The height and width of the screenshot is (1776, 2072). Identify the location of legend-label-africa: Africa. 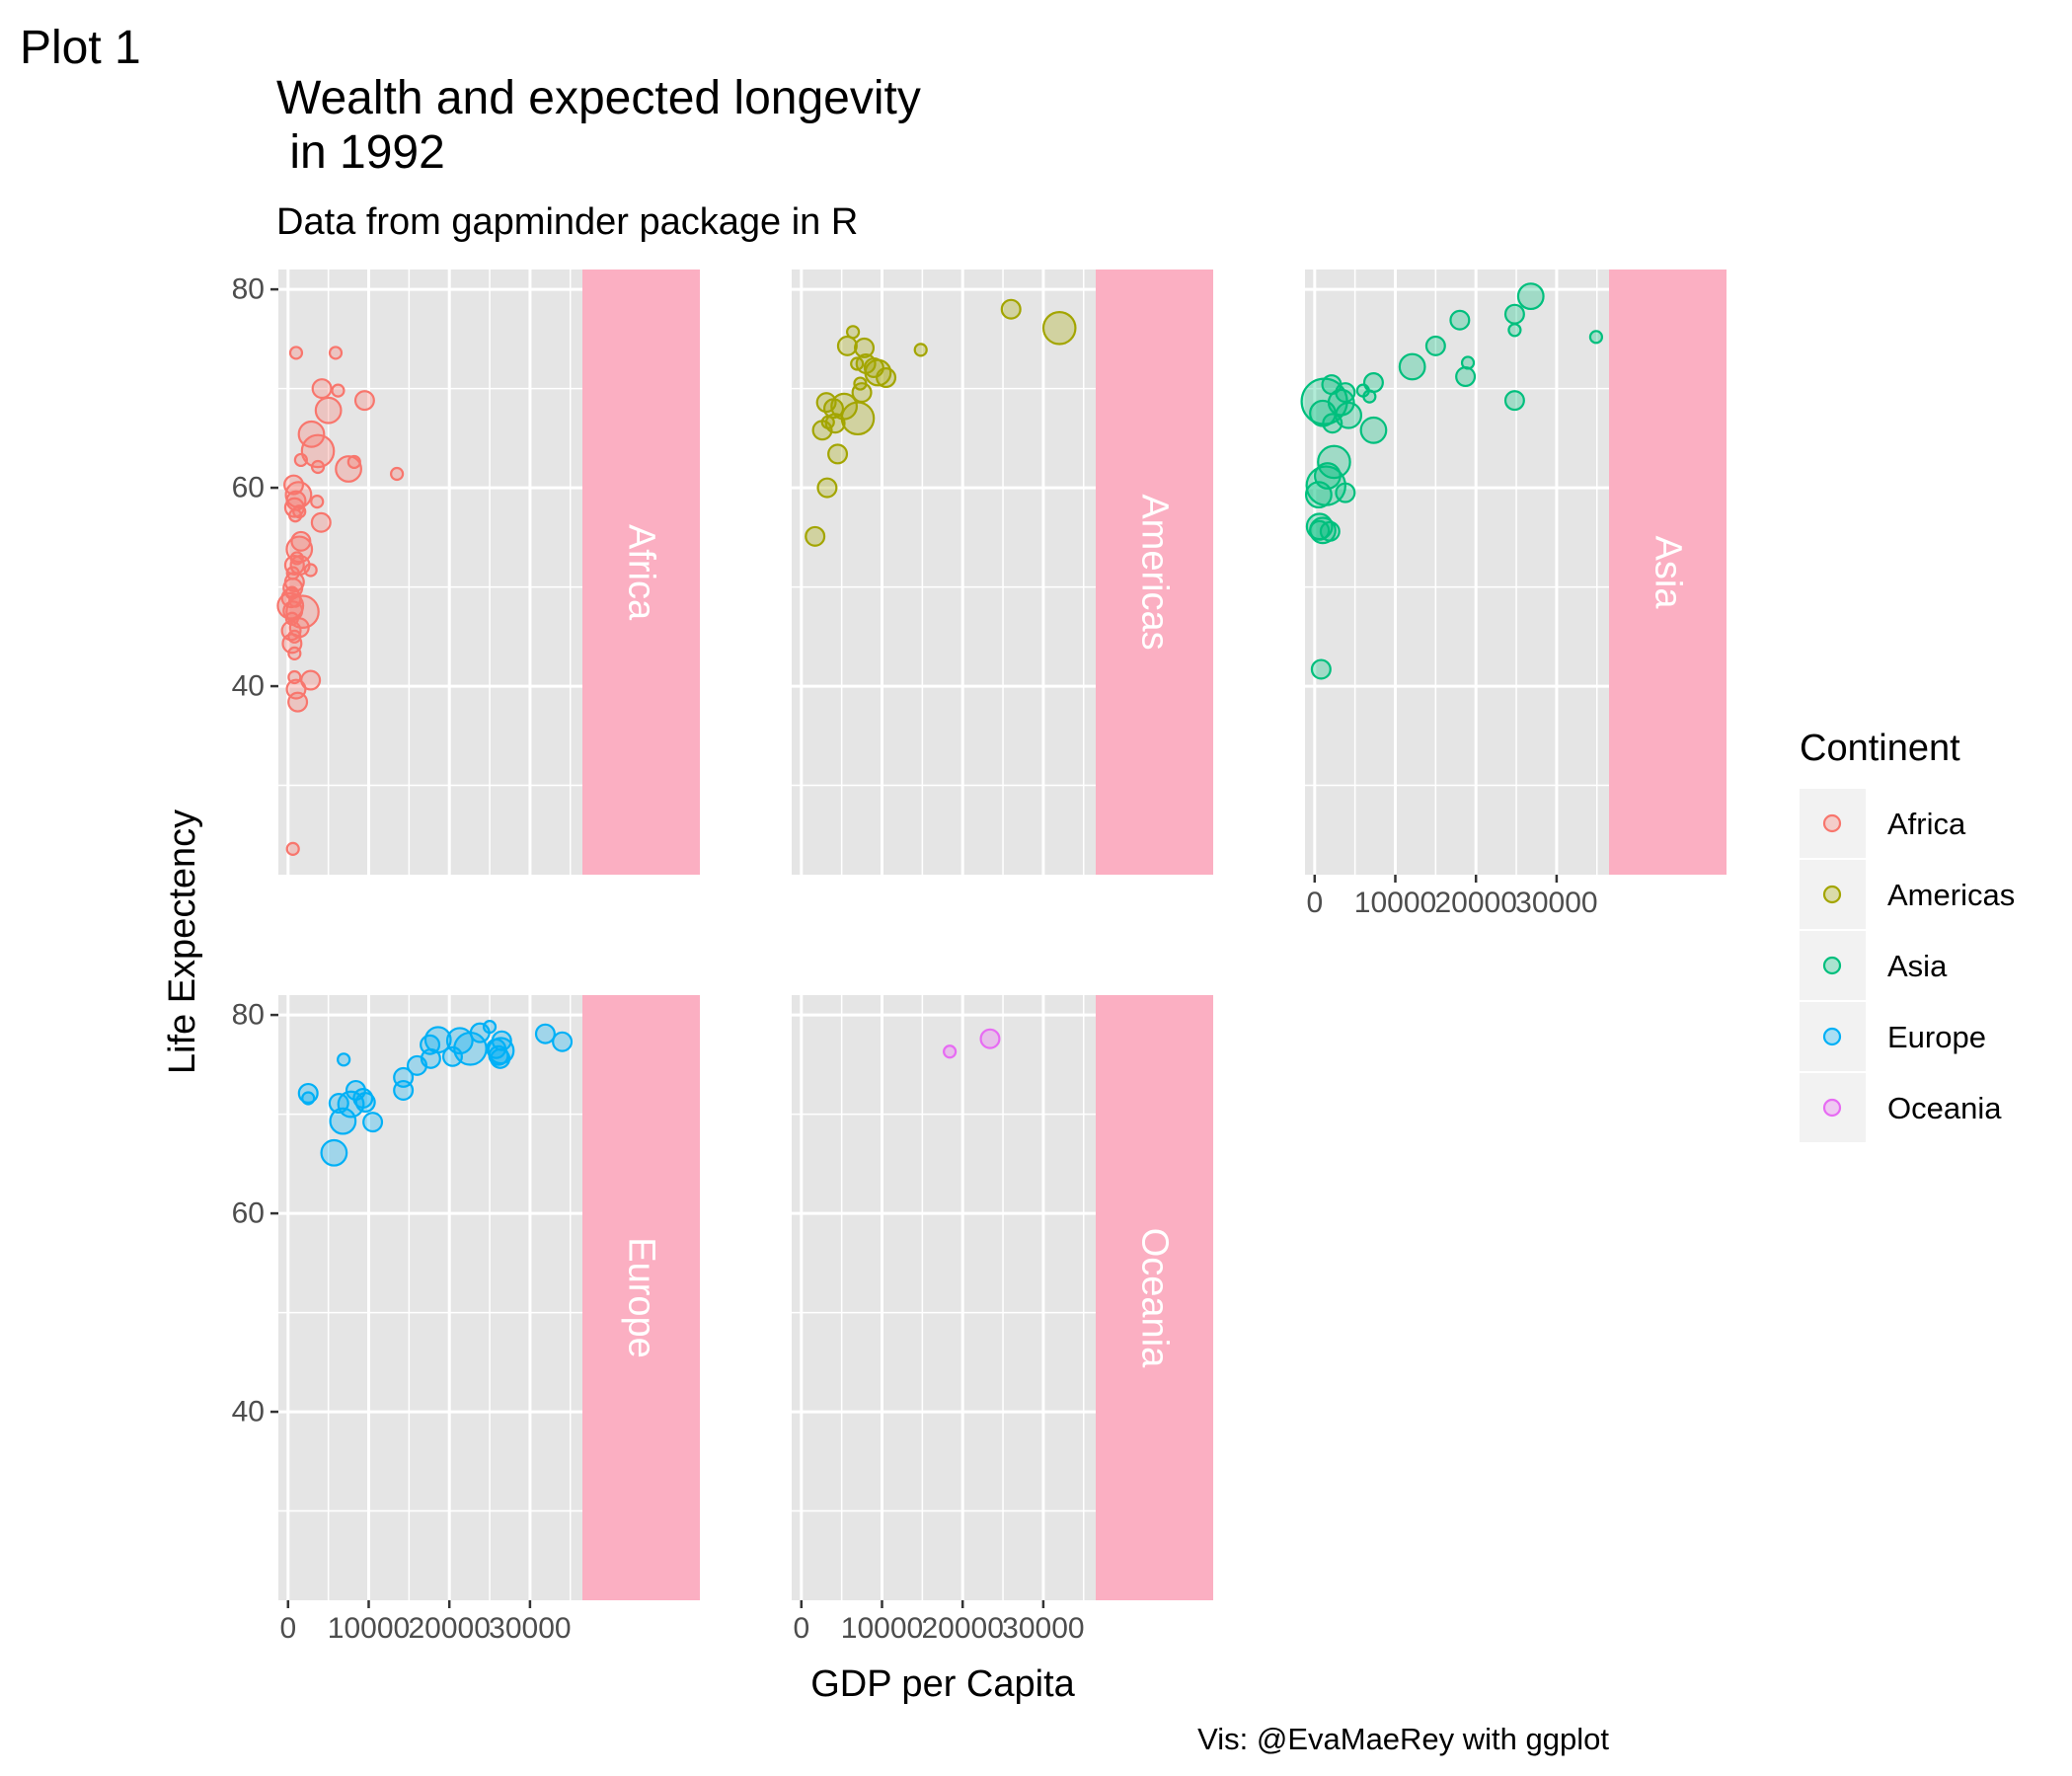
(1926, 824).